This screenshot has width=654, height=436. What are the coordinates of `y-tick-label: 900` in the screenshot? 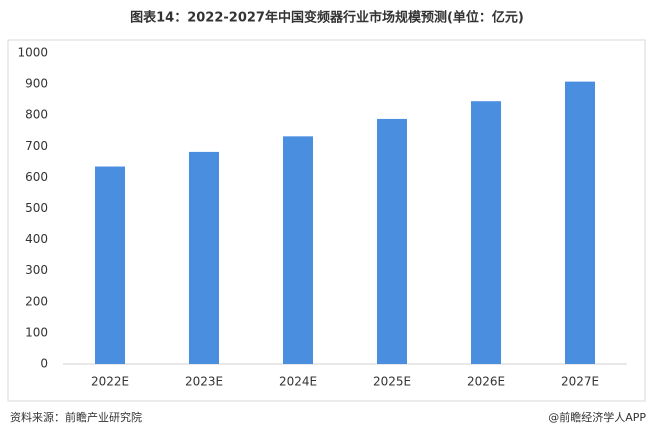 It's located at (36, 84).